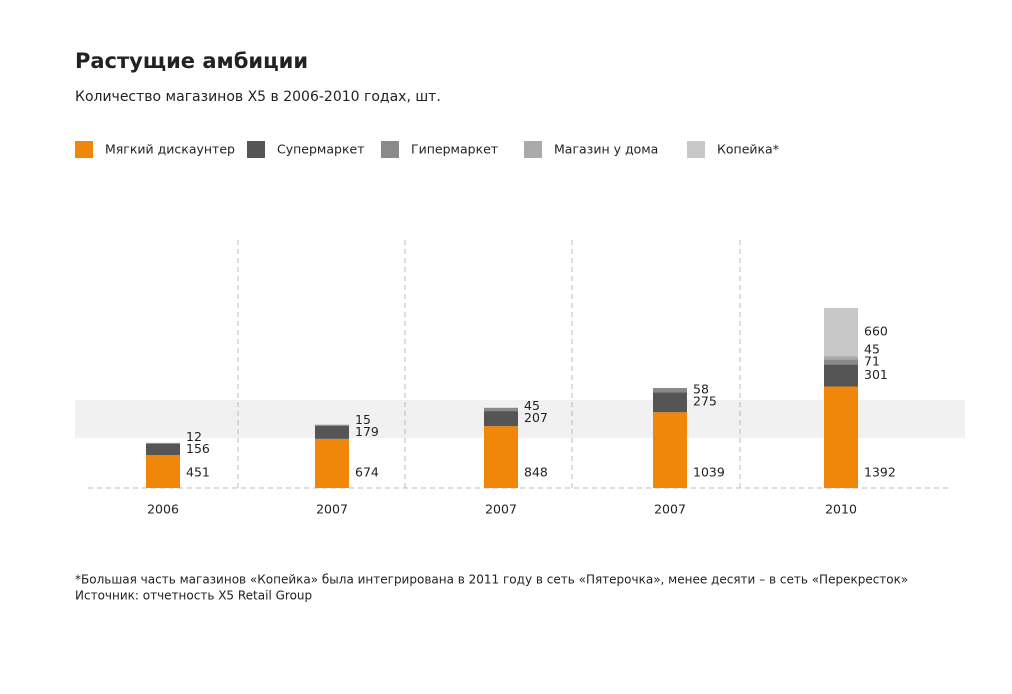 This screenshot has width=1012, height=694. What do you see at coordinates (520, 419) in the screenshot?
I see `highlight-band` at bounding box center [520, 419].